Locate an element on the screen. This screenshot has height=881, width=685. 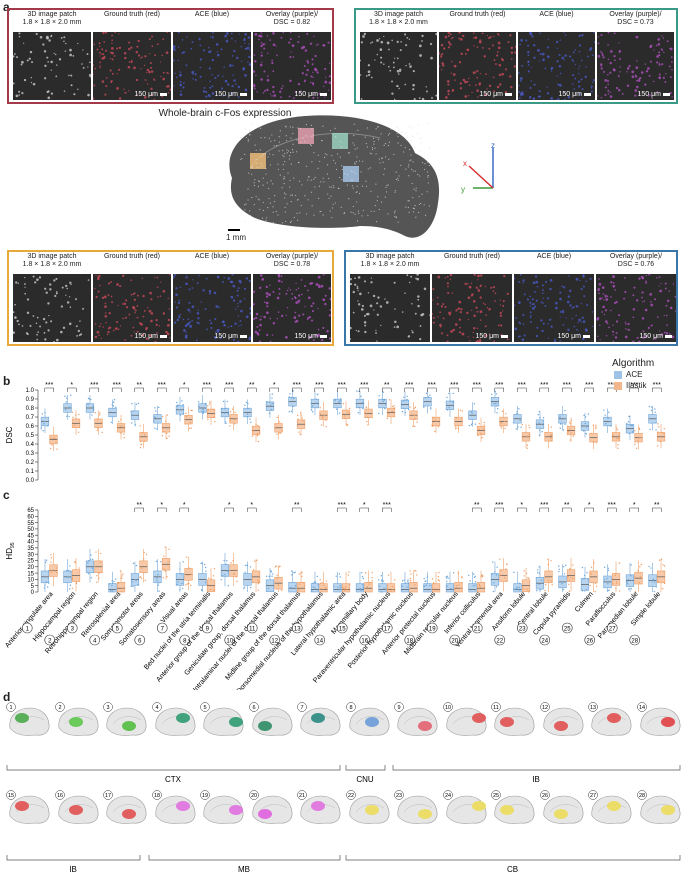
group-bracket-1: CTX is located at coordinates (173, 774).